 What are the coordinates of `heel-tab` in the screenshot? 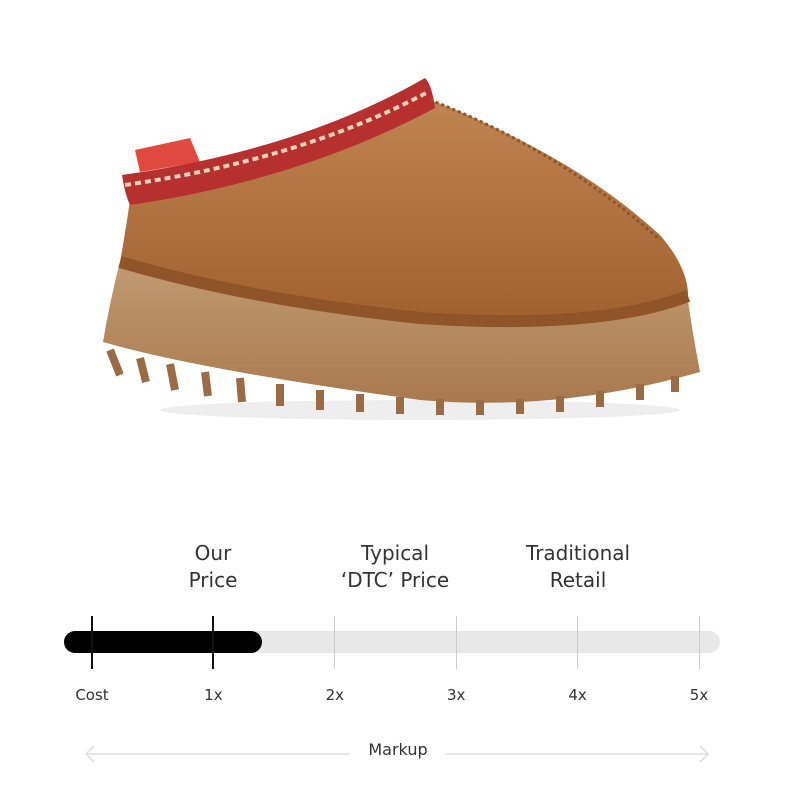 It's located at (167, 155).